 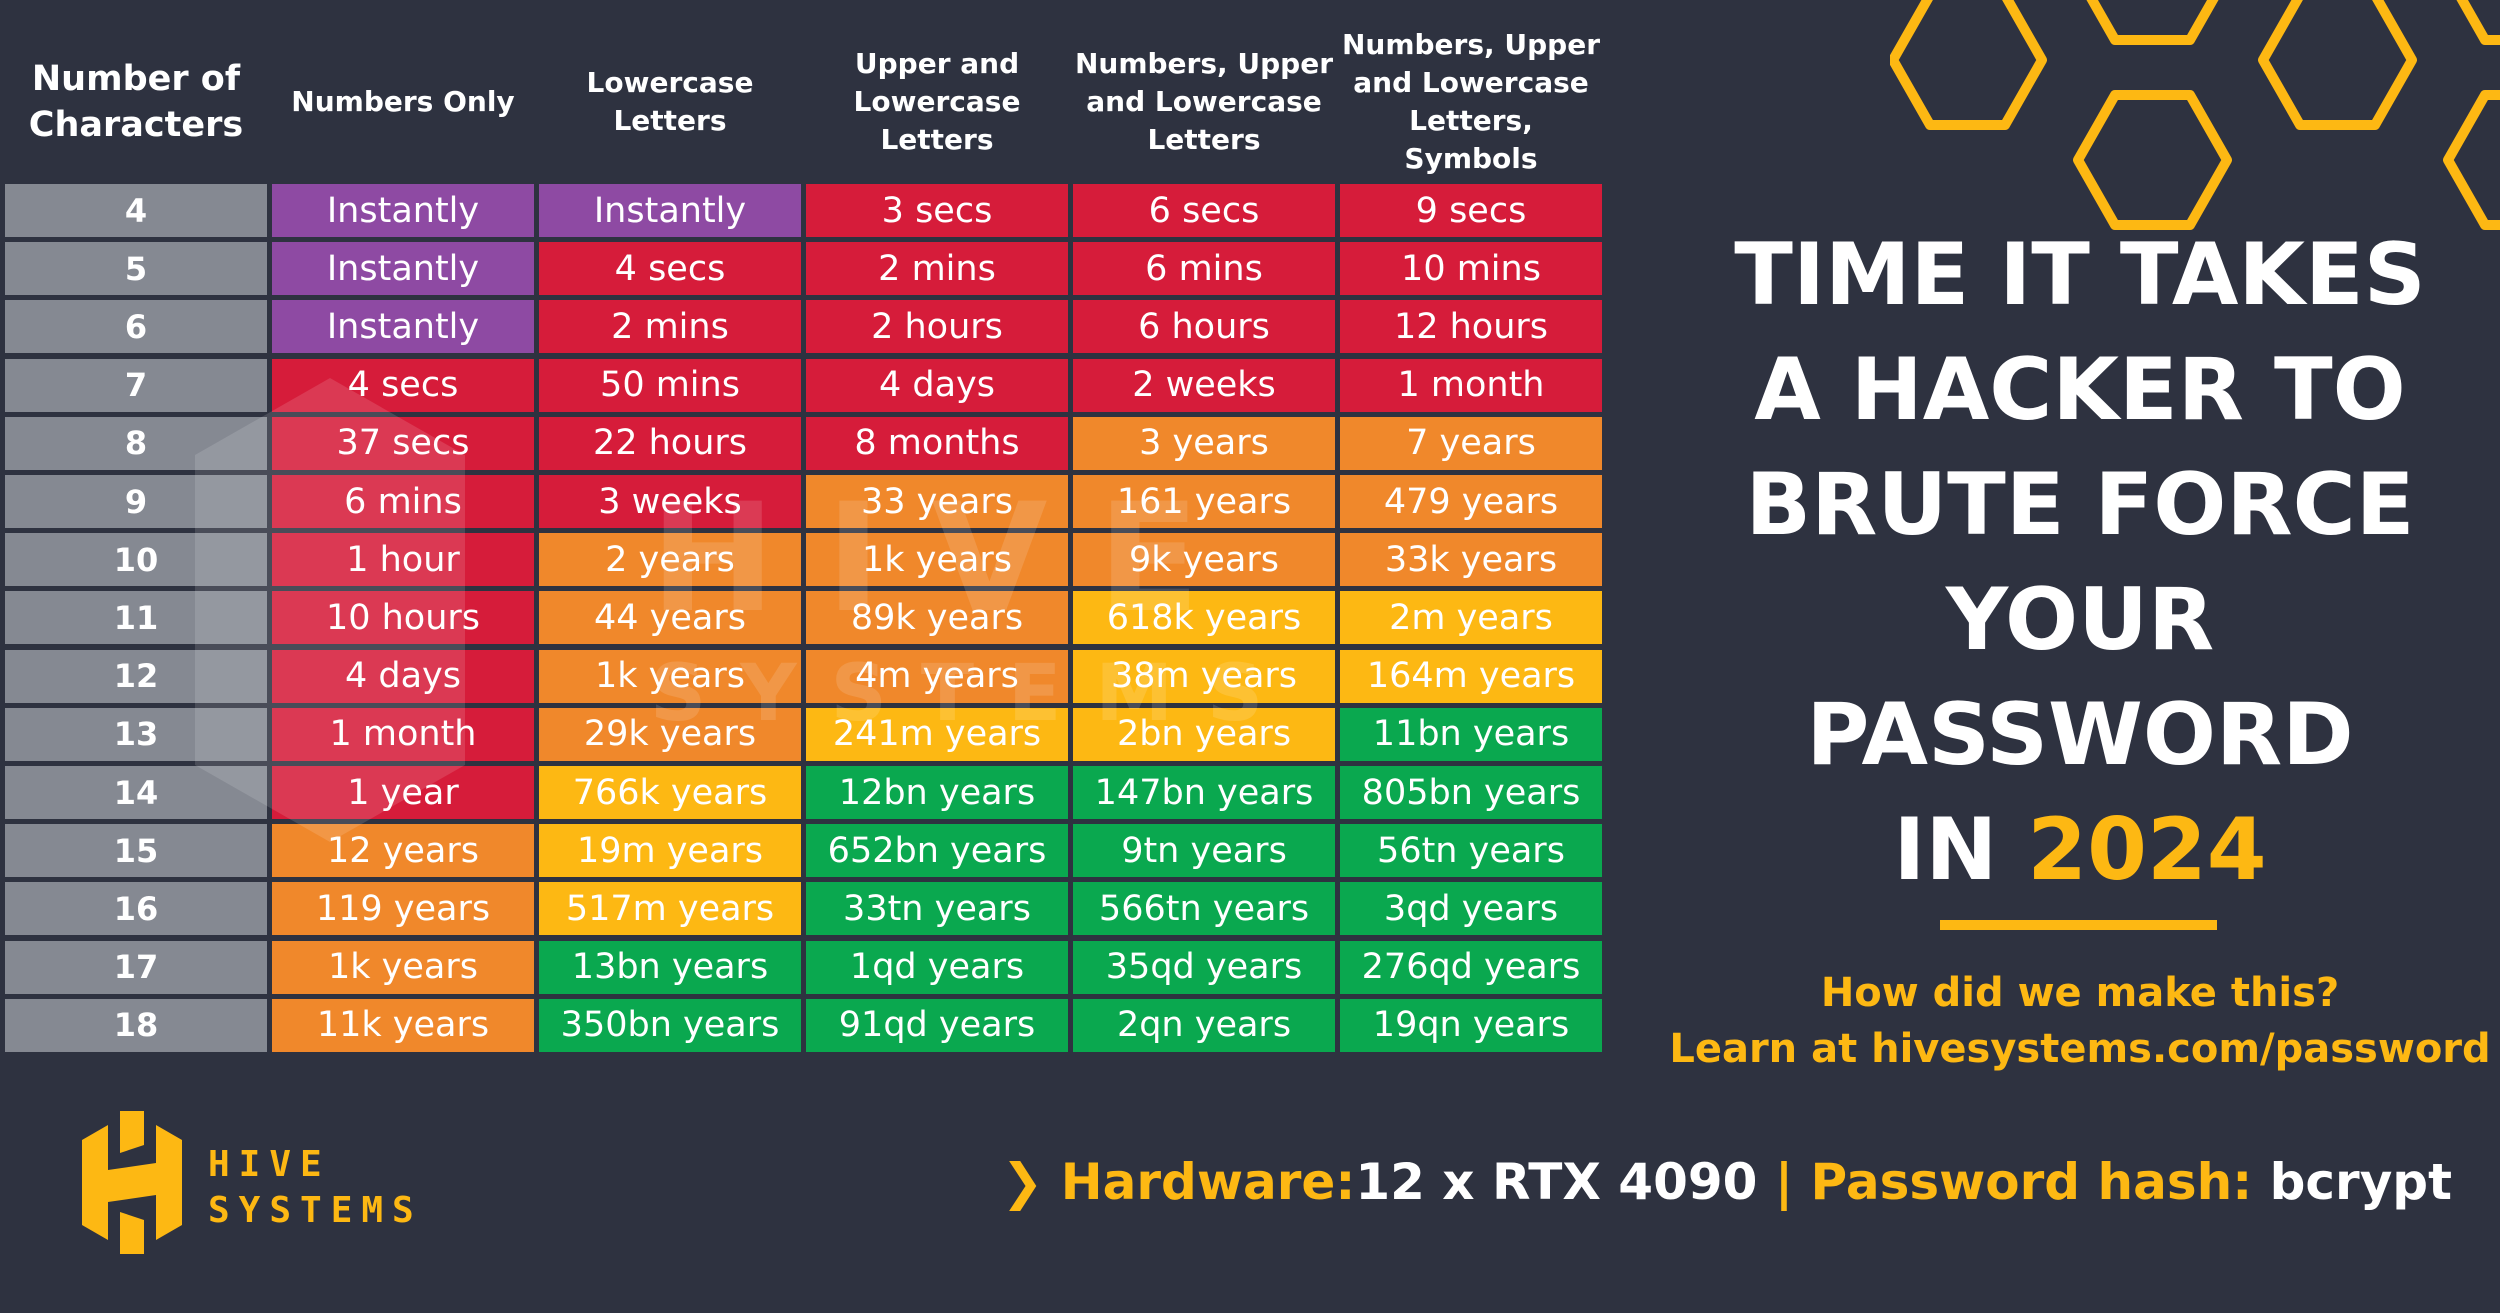 I want to click on row-label: 11, so click(x=136, y=618).